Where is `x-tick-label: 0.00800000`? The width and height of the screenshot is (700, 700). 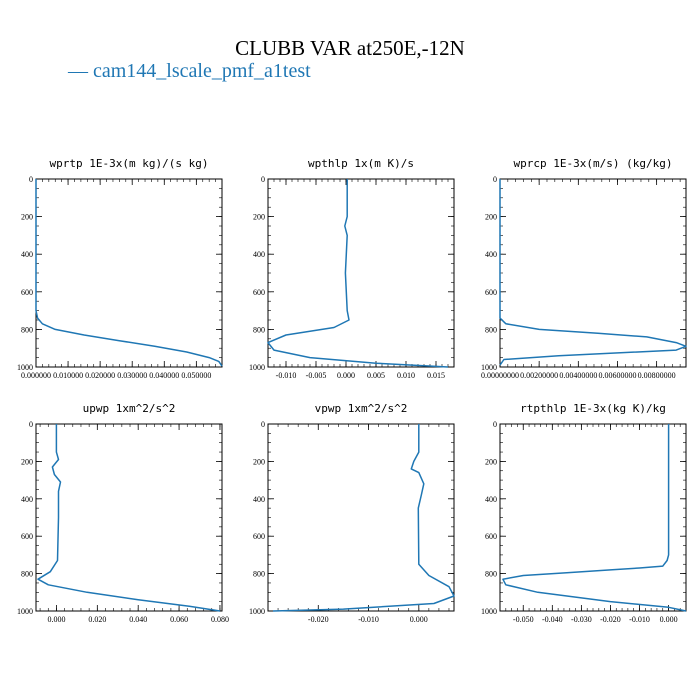
x-tick-label: 0.00800000 is located at coordinates (657, 375).